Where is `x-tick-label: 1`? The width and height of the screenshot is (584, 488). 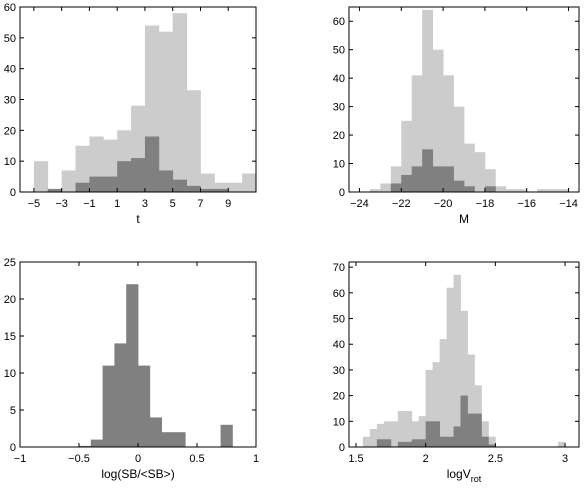
x-tick-label: 1 is located at coordinates (256, 459).